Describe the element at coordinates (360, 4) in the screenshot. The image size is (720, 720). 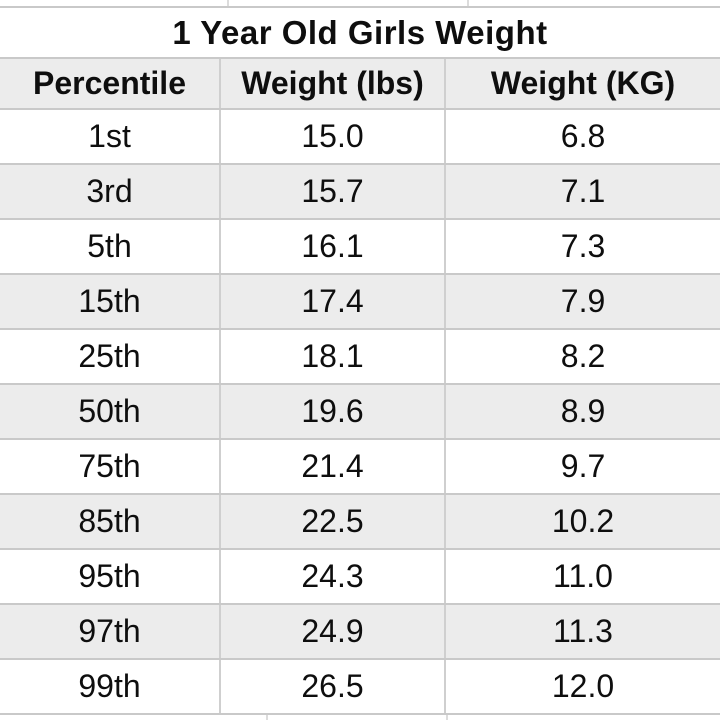
I see `cropped-row-above` at that location.